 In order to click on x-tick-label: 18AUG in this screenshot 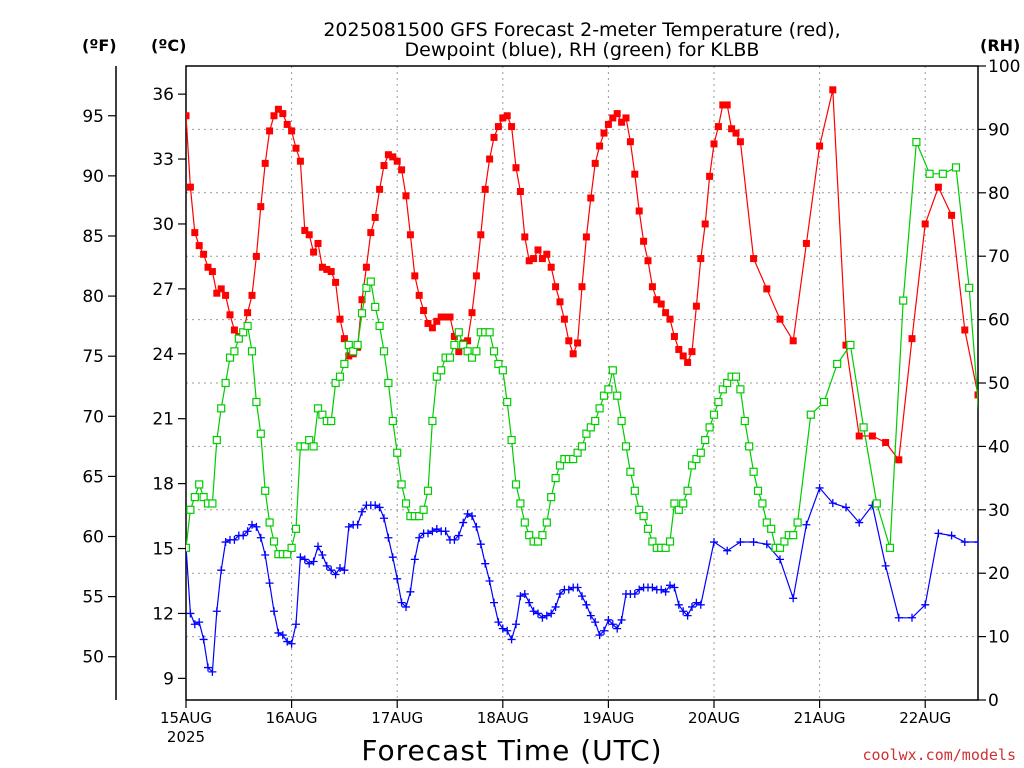, I will do `click(503, 718)`.